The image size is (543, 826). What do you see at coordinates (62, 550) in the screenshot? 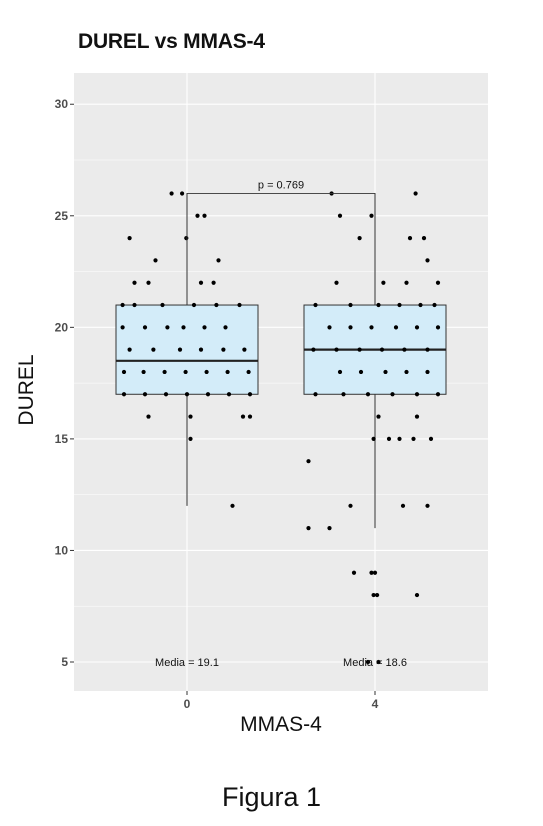
I see `y-tick-label: 10` at bounding box center [62, 550].